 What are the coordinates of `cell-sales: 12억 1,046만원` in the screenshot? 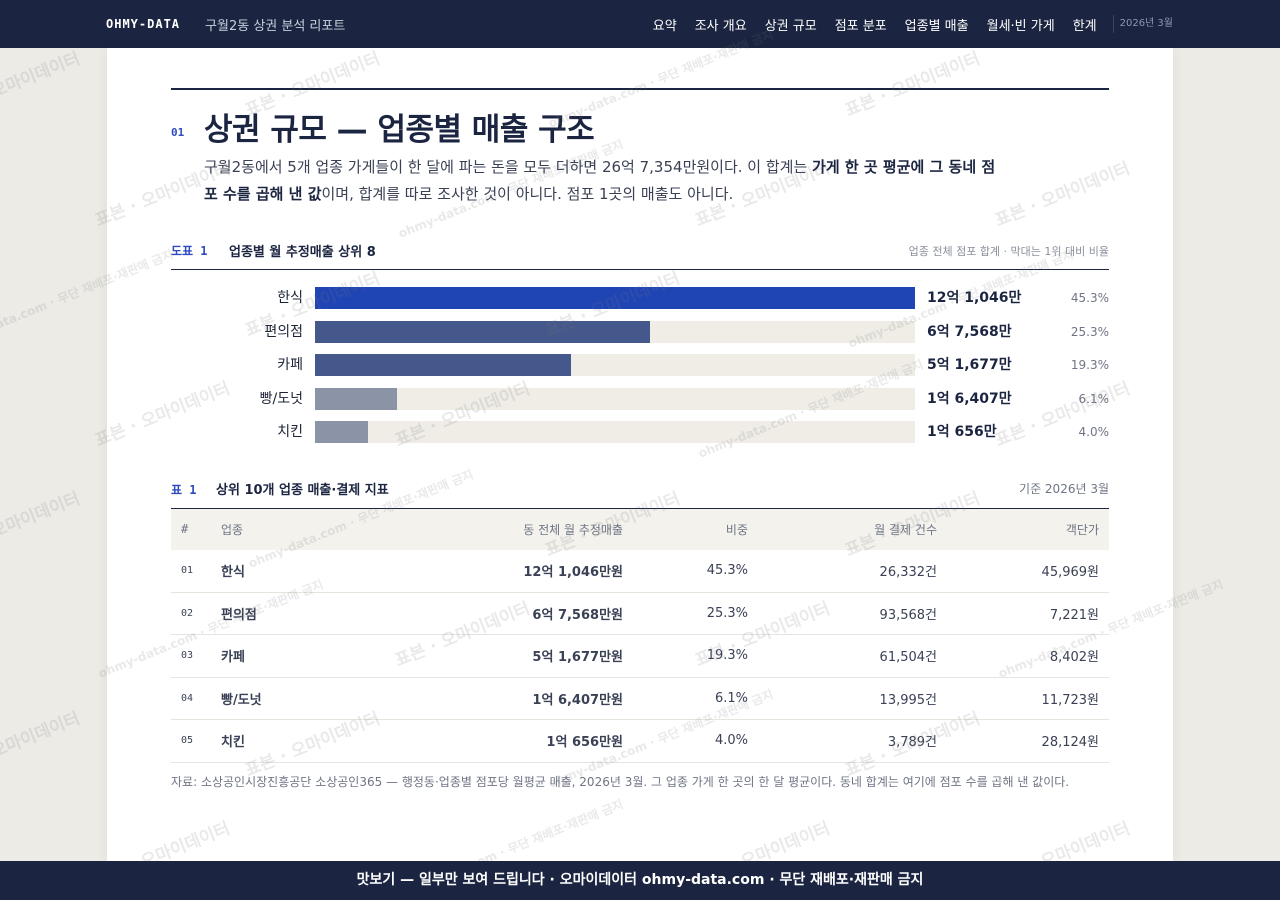 It's located at (507, 571).